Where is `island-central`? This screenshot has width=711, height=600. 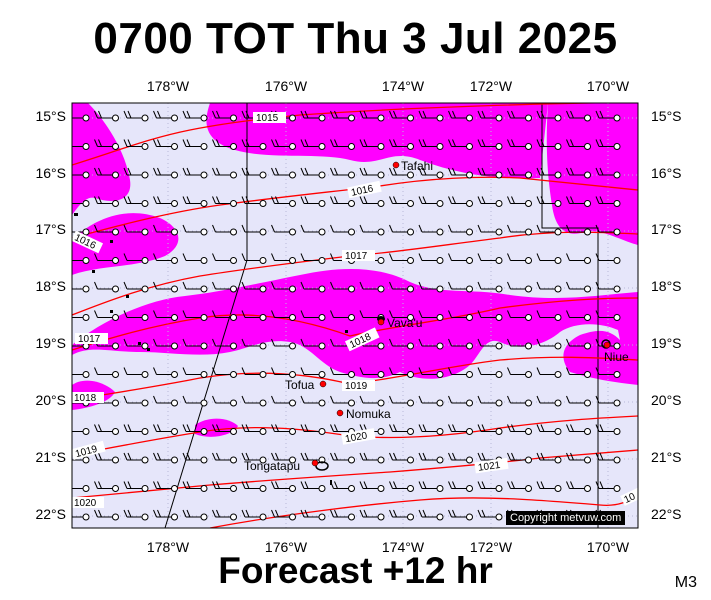 island-central is located at coordinates (346, 331).